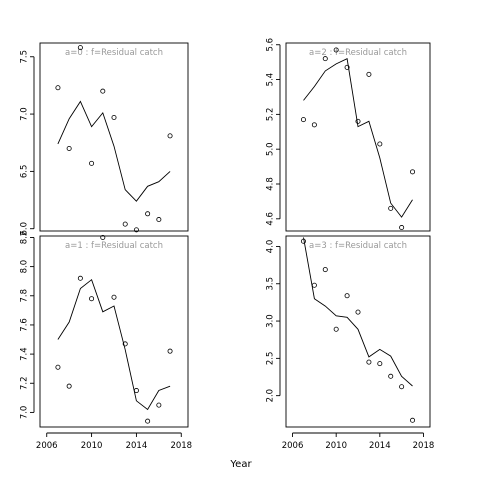 This screenshot has height=480, width=480. Describe the element at coordinates (25, 238) in the screenshot. I see `y-tick-label: 8.2` at that location.